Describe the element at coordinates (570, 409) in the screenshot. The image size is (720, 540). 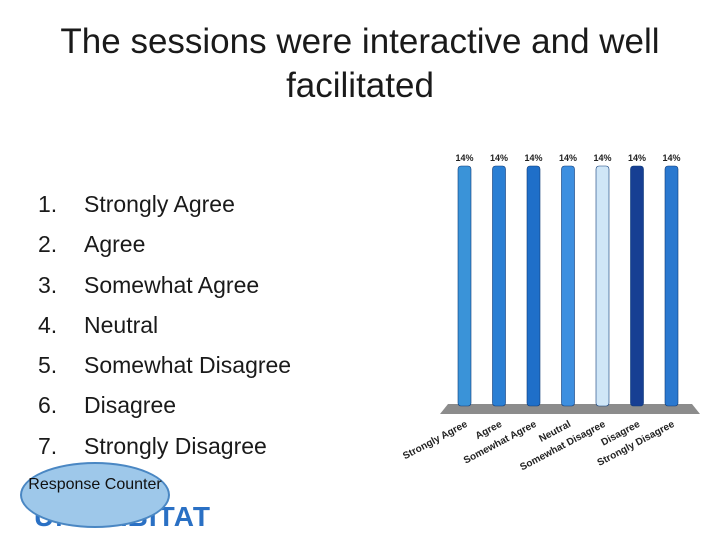
I see `chart-floor` at that location.